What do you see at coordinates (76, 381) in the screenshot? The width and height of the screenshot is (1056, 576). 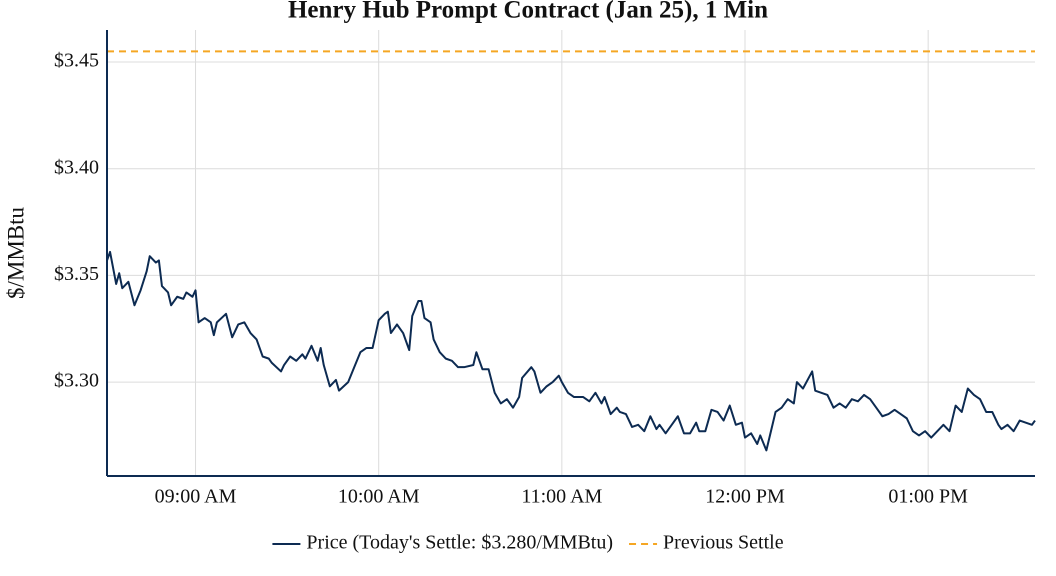 I see `y-tick-label: $3.30` at bounding box center [76, 381].